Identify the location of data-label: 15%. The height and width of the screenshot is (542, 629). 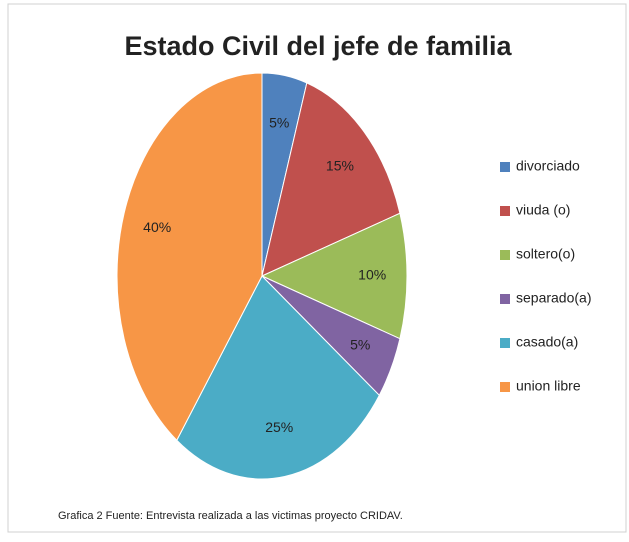
(340, 166).